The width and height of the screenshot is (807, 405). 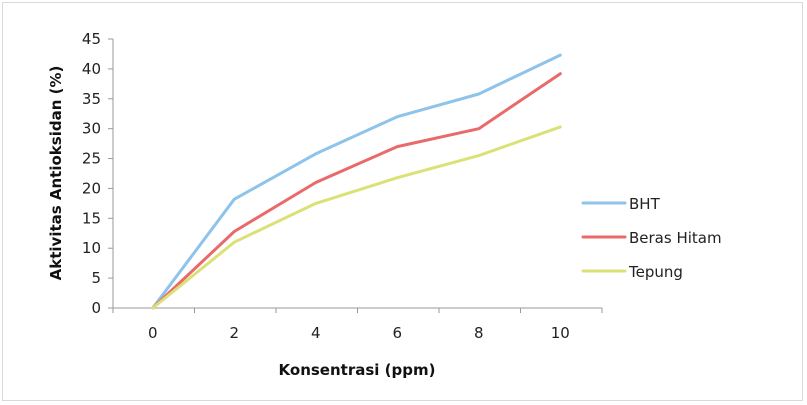 I want to click on y-tick-label: 25, so click(x=91, y=159).